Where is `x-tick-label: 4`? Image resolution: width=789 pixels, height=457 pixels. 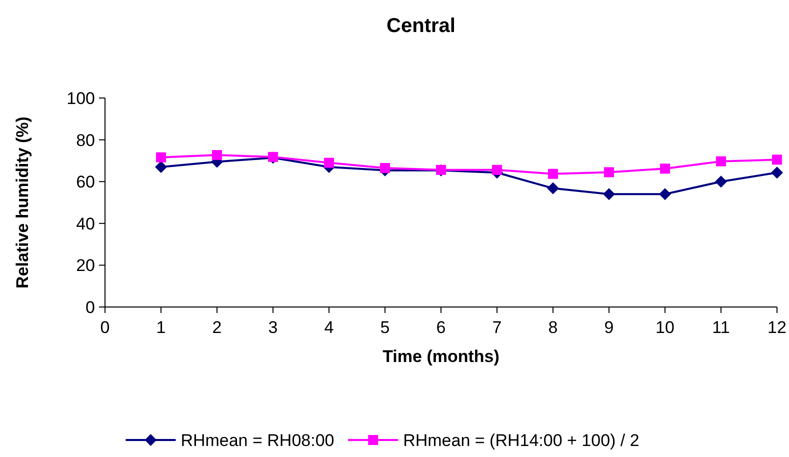 x-tick-label: 4 is located at coordinates (329, 327).